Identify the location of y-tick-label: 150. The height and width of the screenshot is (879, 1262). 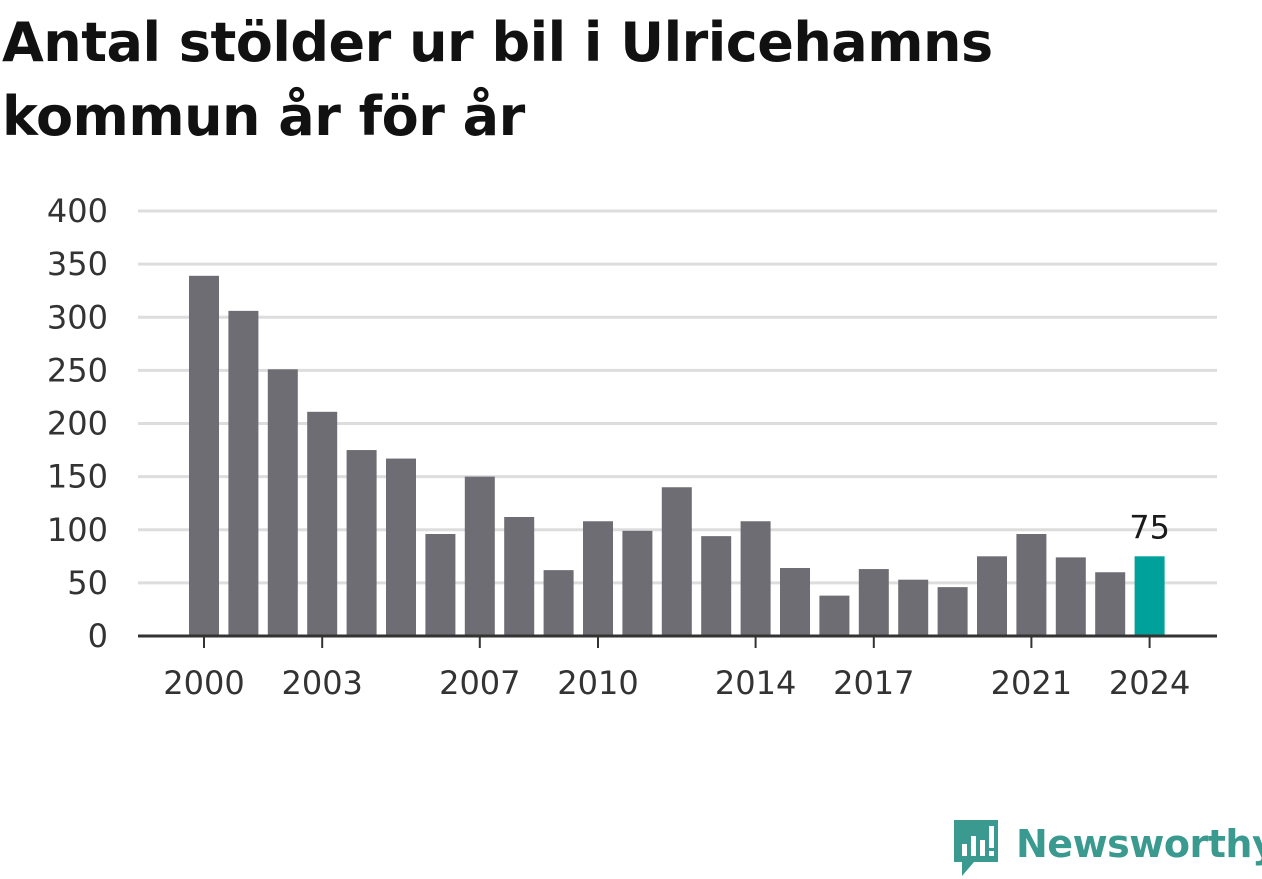
(77, 477).